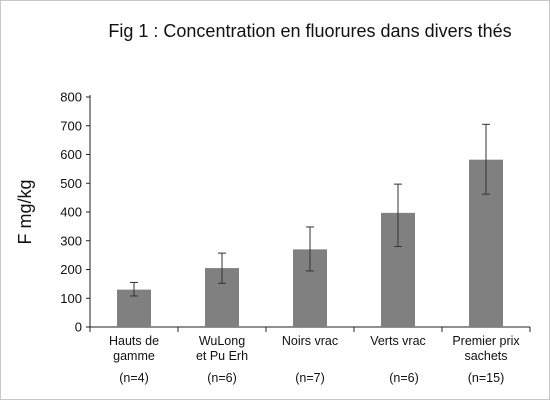  Describe the element at coordinates (25, 211) in the screenshot. I see `y-axis-label: F mg/kg` at that location.